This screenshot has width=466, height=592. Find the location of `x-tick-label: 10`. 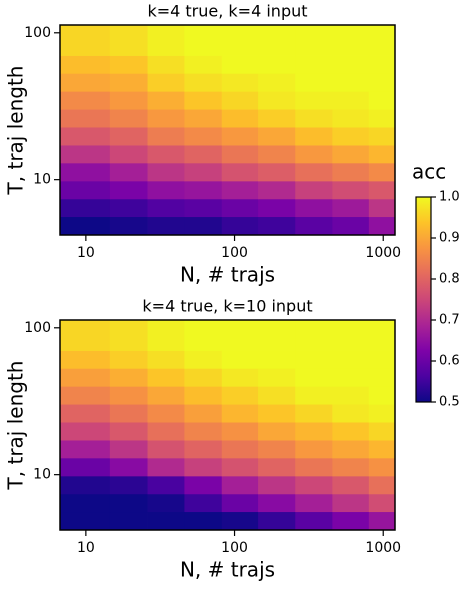

x-tick-label: 10 is located at coordinates (86, 253).